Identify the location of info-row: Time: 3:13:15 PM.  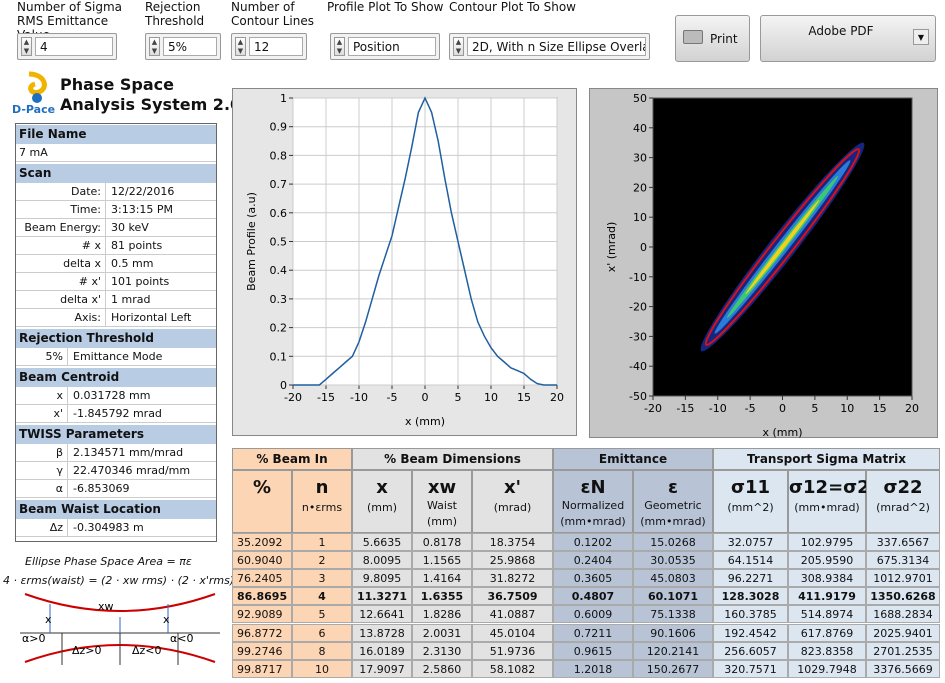
(116, 210).